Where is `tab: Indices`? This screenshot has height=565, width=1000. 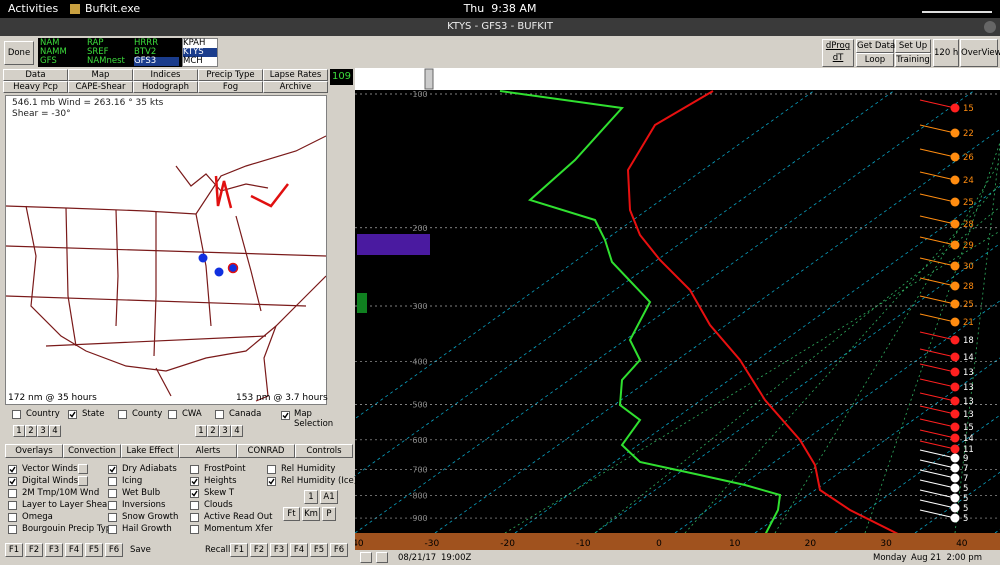 tab: Indices is located at coordinates (165, 75).